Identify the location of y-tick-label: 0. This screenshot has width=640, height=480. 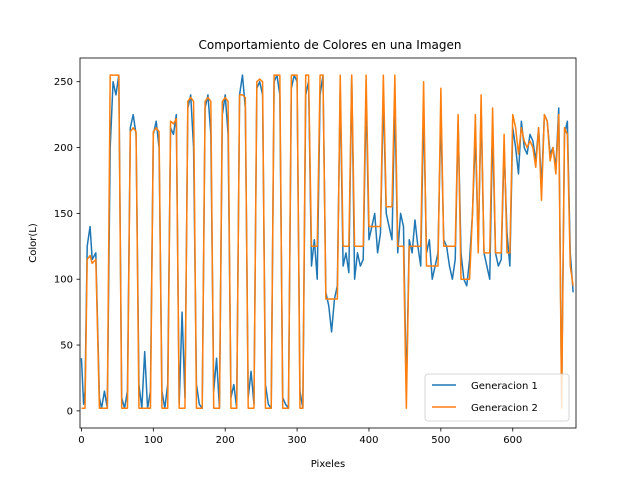
(70, 411).